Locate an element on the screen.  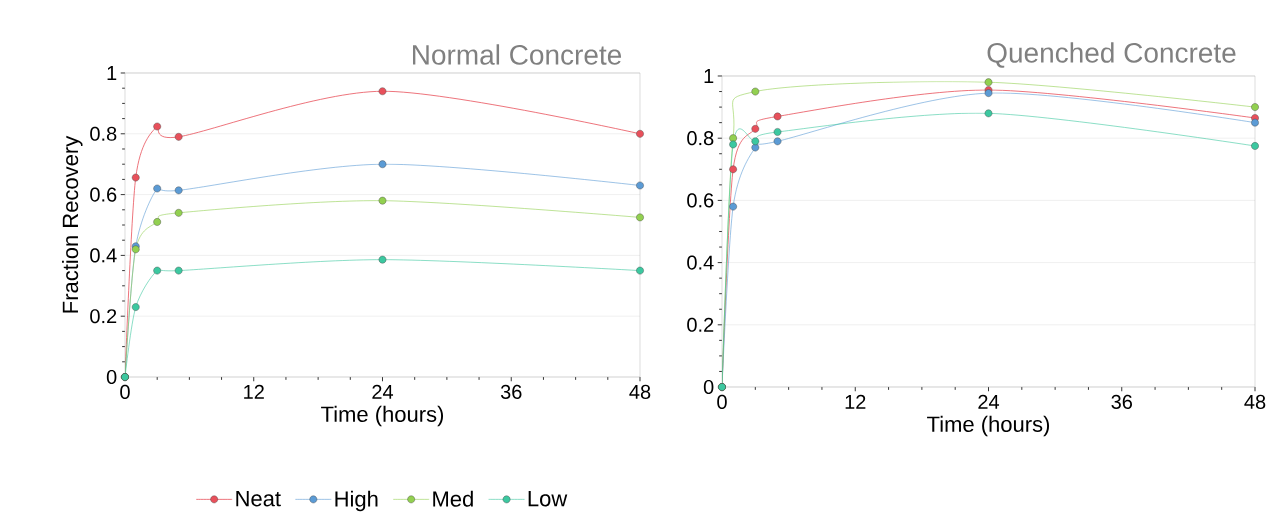
chart-title: Quenched Concrete is located at coordinates (1111, 55).